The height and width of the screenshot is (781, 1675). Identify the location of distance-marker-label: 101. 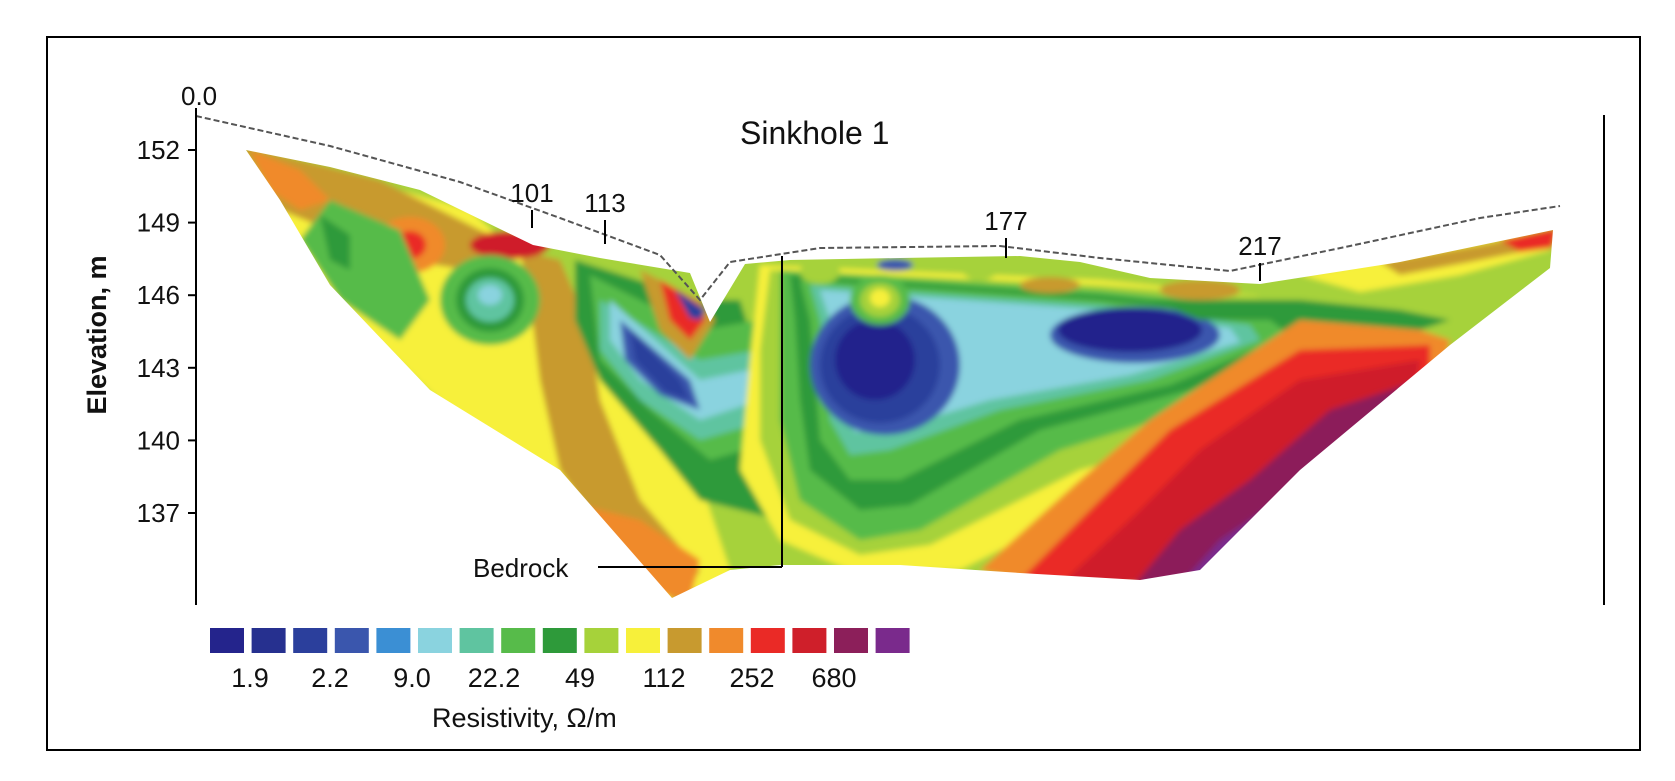
(531, 193).